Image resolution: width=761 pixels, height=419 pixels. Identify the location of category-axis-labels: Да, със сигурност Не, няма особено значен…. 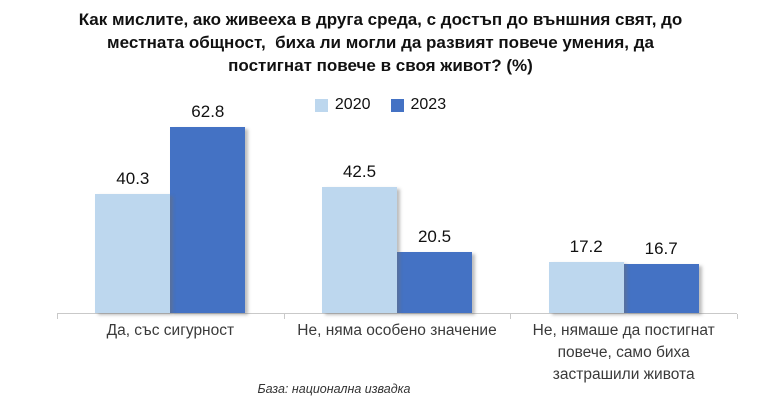
(397, 353).